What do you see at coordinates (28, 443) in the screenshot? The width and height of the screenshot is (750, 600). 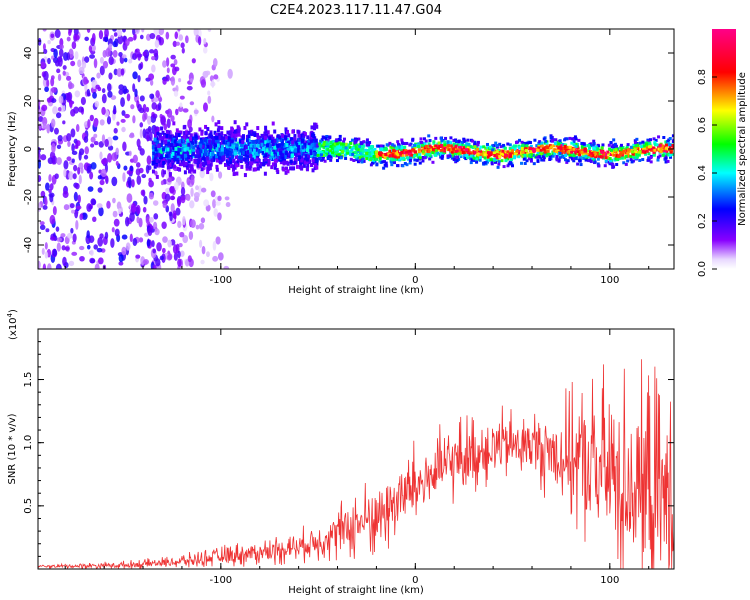 I see `snr-ytick-label: 1.0` at bounding box center [28, 443].